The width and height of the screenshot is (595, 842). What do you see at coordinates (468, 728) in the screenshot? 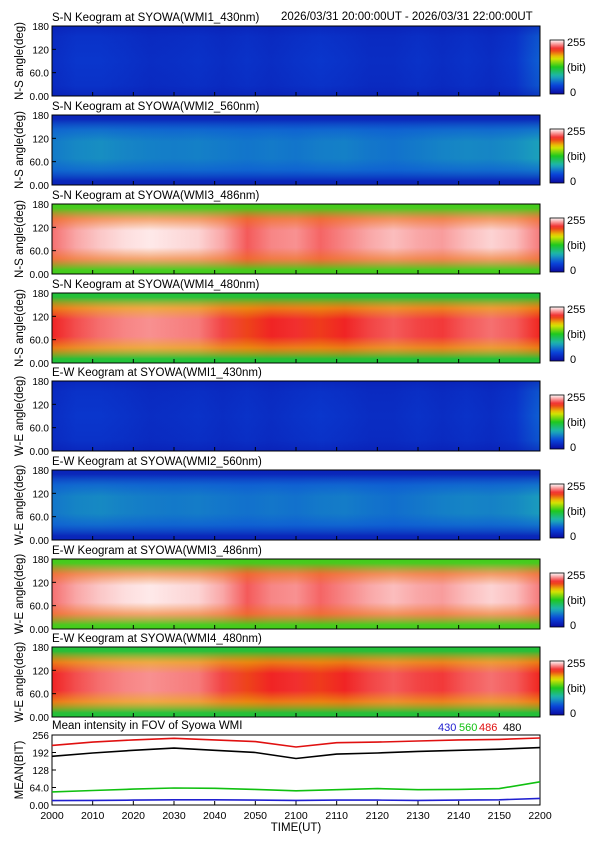
I see `legend-label-560: 560` at bounding box center [468, 728].